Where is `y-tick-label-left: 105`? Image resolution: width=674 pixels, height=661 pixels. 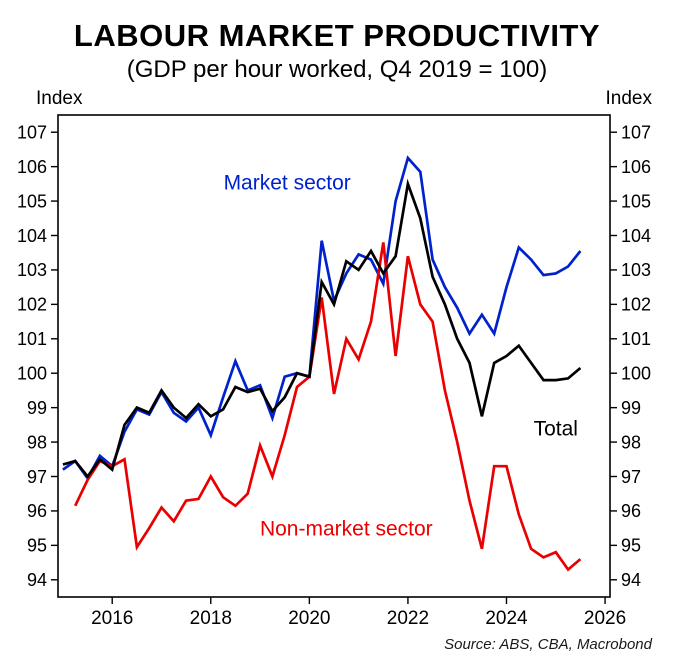 y-tick-label-left: 105 is located at coordinates (32, 201).